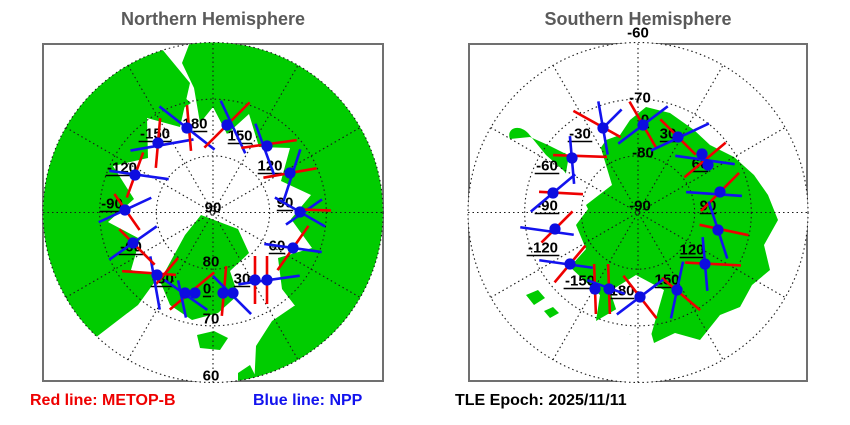  Describe the element at coordinates (211, 376) in the screenshot. I see `latitude-label: 60` at that location.